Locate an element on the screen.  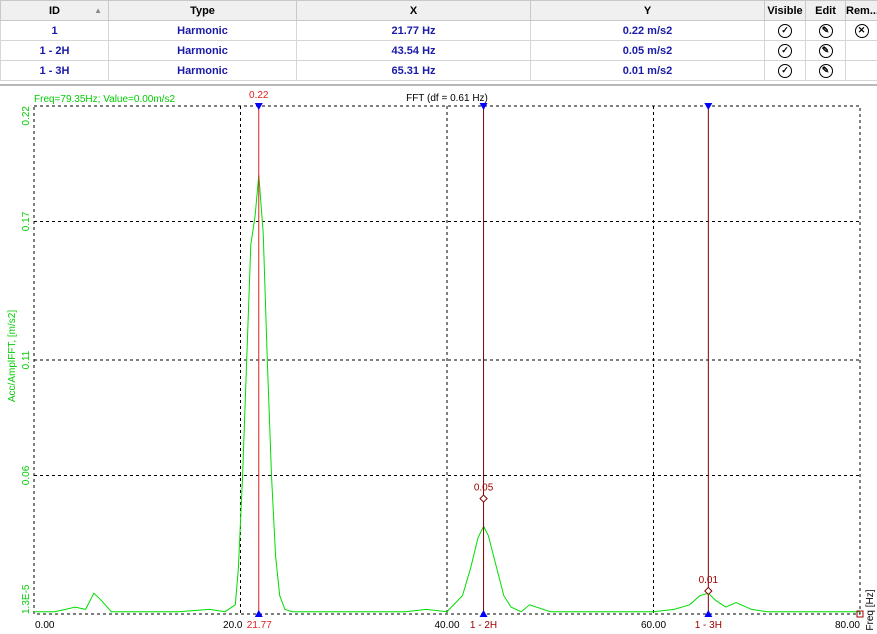
cursor-end-marker is located at coordinates (860, 614).